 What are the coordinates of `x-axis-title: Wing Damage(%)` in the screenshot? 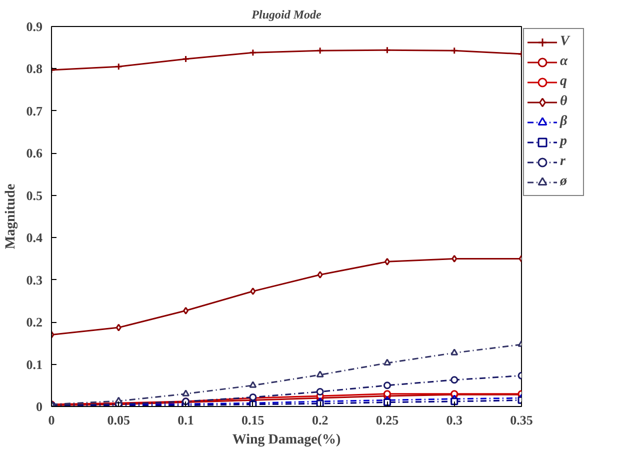 It's located at (286, 440).